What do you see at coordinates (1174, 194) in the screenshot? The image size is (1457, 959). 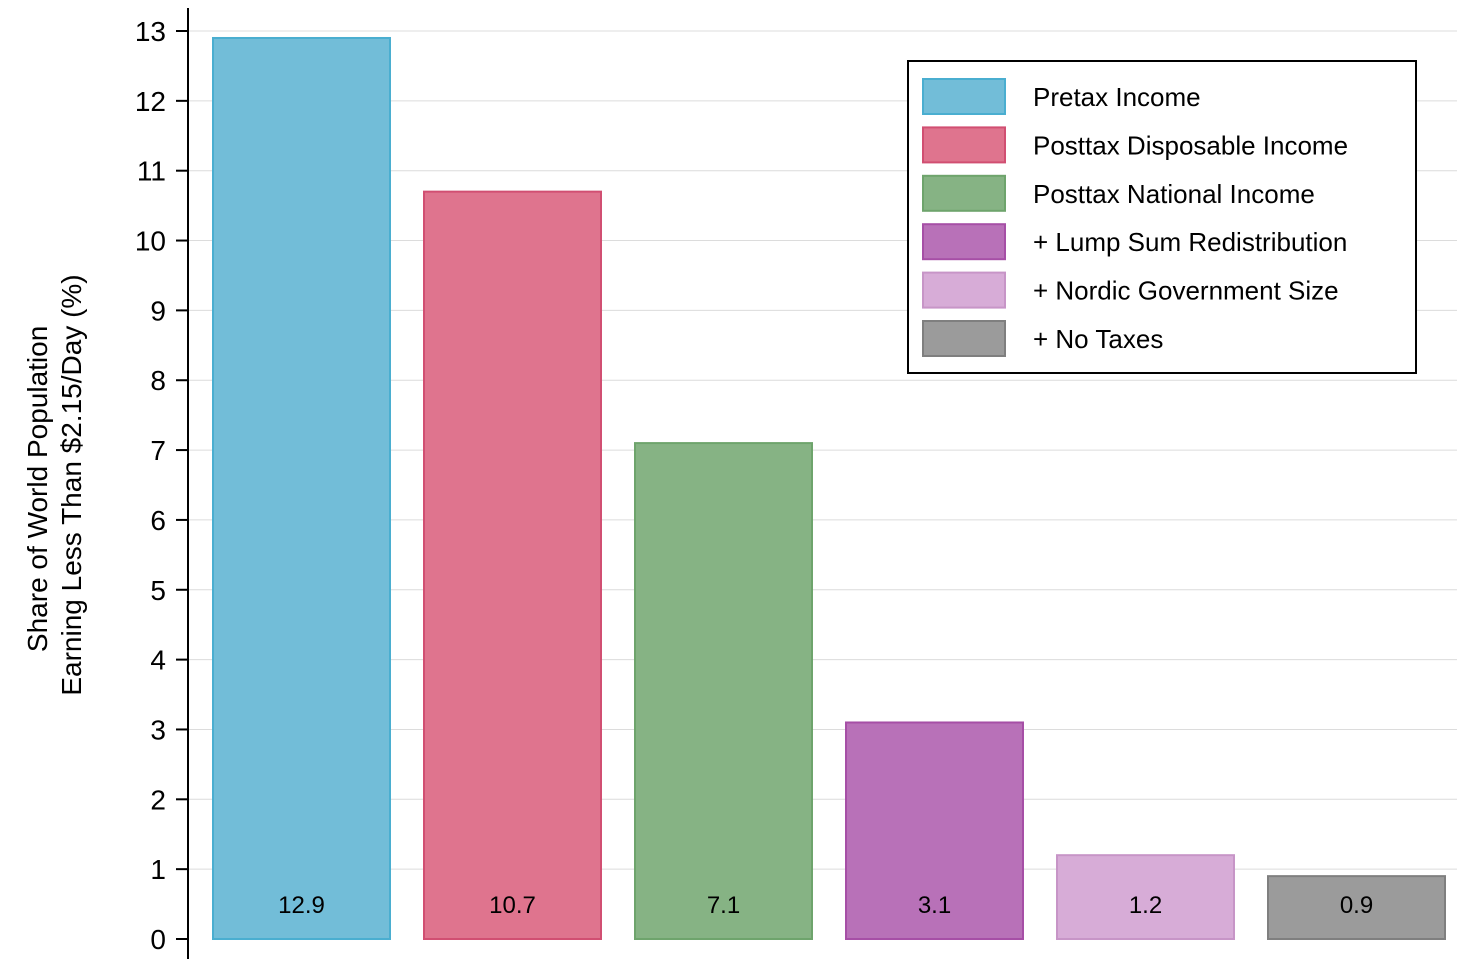 I see `legend-entry-label: Posttax National Income` at bounding box center [1174, 194].